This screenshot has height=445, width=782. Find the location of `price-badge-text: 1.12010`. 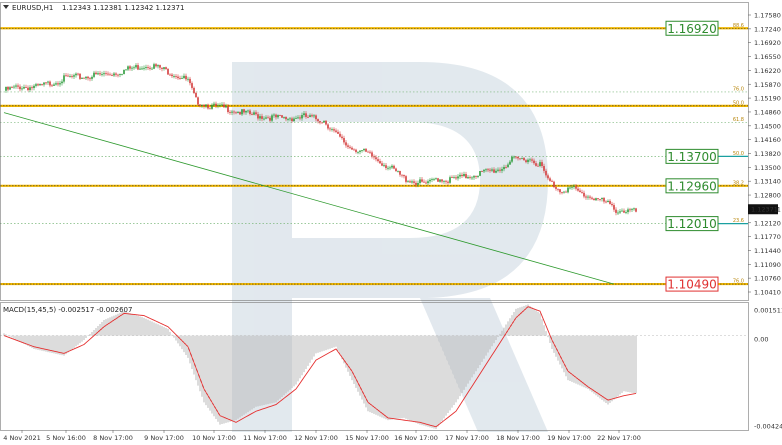

price-badge-text: 1.12010 is located at coordinates (692, 224).